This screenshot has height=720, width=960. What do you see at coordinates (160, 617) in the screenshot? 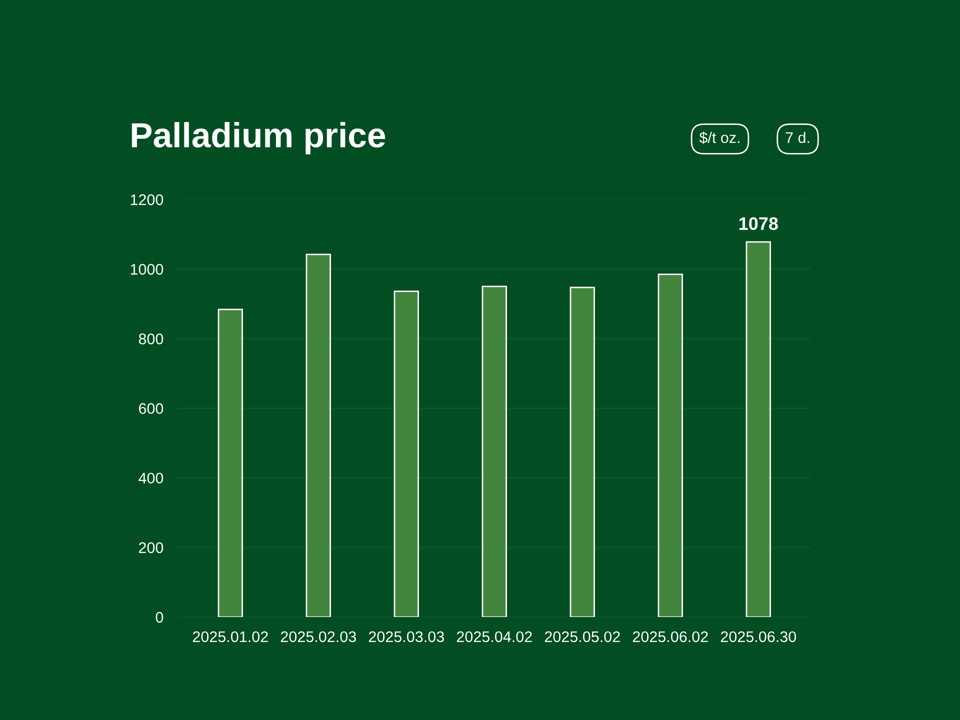
I see `y-tick-label: 0` at bounding box center [160, 617].